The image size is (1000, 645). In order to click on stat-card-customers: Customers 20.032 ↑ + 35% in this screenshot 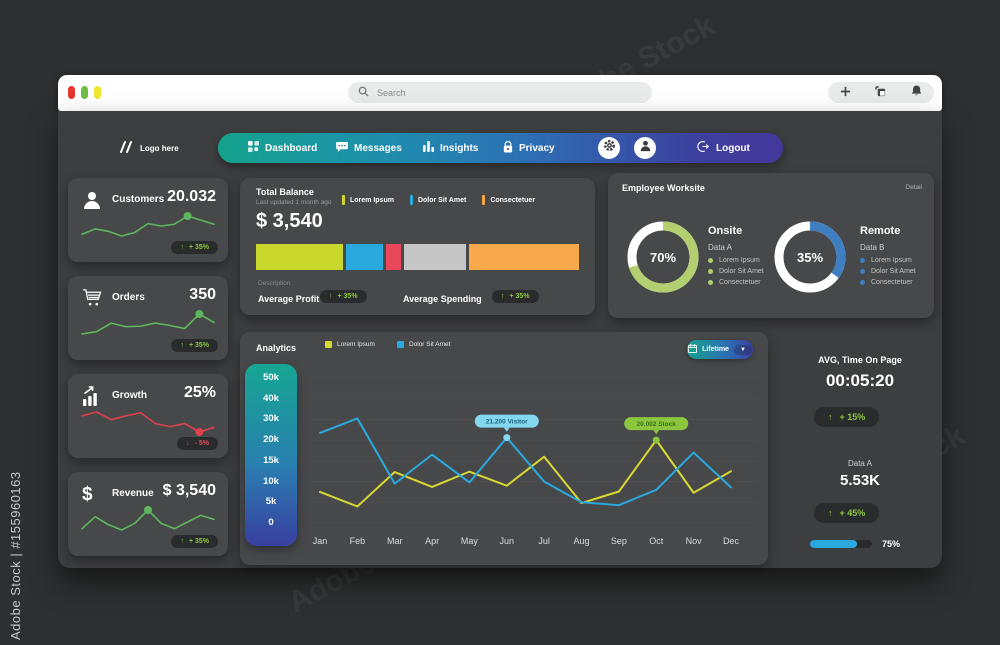, I will do `click(148, 220)`.